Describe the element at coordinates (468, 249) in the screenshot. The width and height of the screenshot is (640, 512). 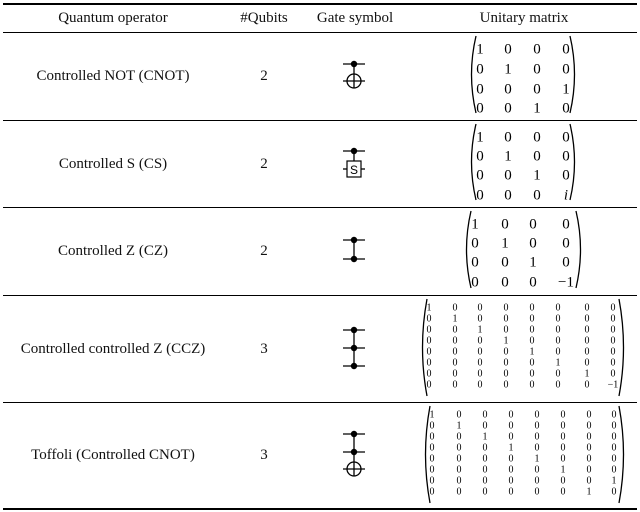
I see `matrix-left-bracket` at that location.